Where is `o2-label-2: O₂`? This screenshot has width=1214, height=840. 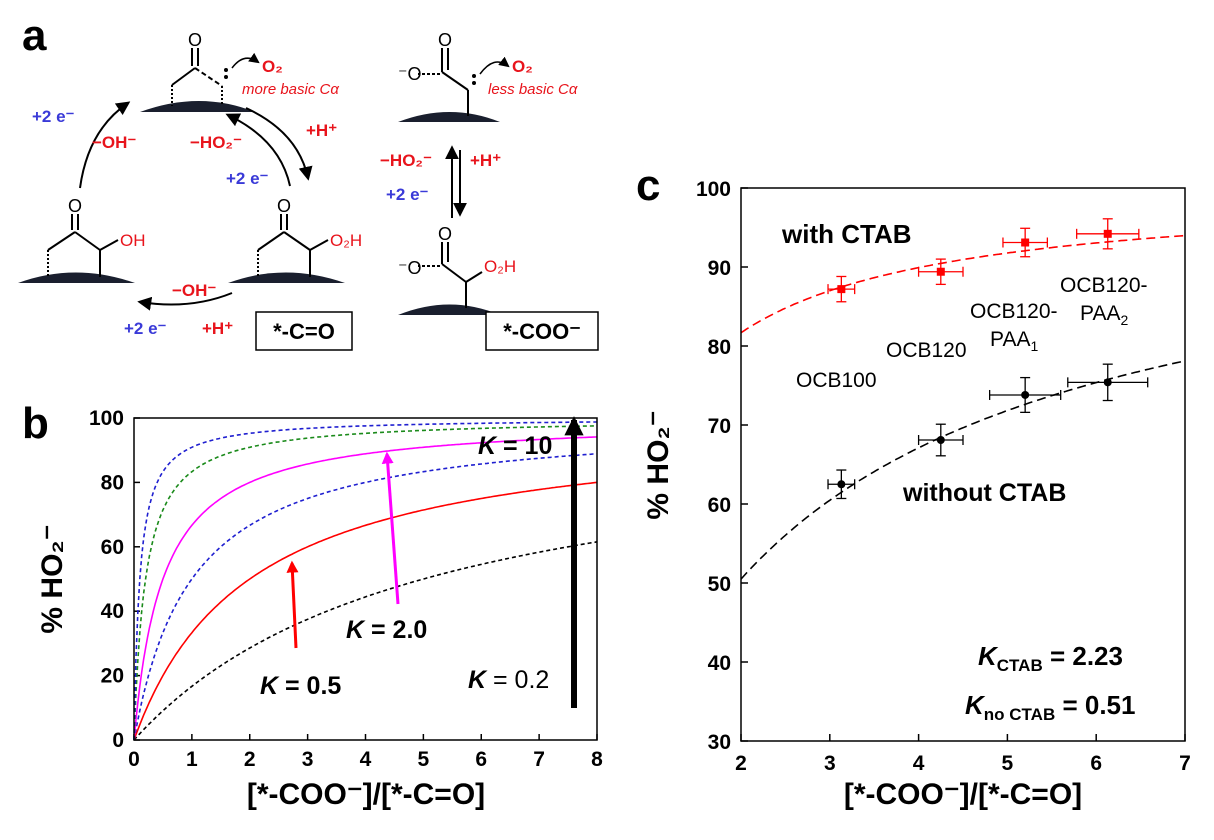
o2-label-2: O₂ is located at coordinates (522, 66).